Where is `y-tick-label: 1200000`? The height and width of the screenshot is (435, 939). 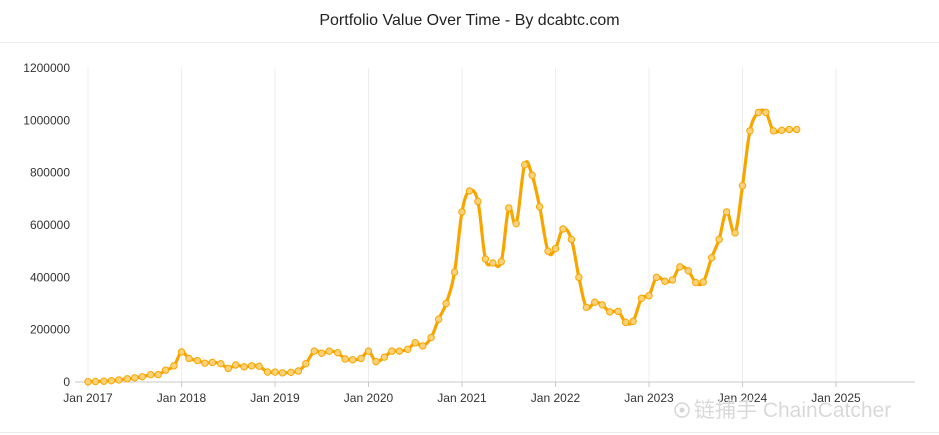
y-tick-label: 1200000 is located at coordinates (46, 68).